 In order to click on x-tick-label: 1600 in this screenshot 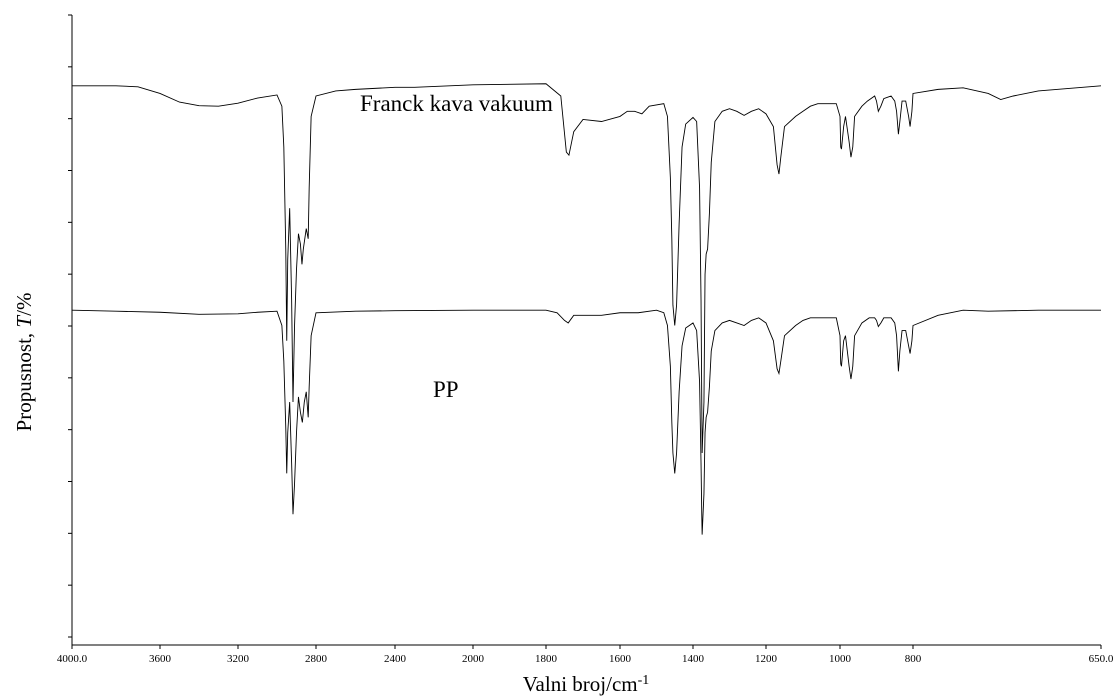, I will do `click(620, 659)`.